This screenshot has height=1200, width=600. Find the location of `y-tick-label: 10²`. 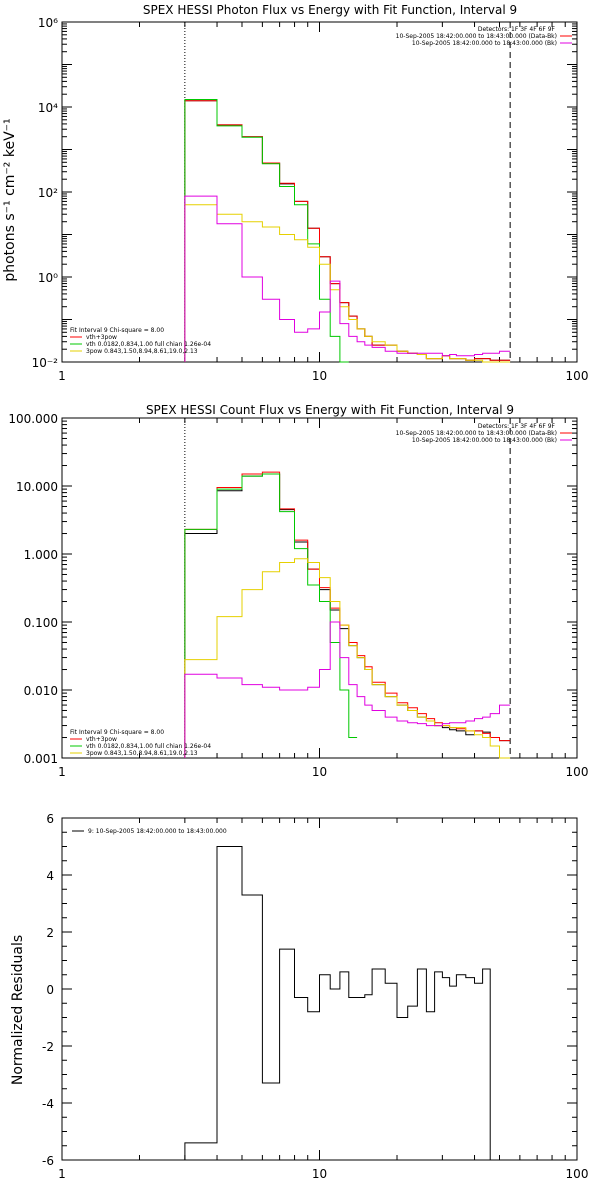

y-tick-label: 10² is located at coordinates (48, 193).